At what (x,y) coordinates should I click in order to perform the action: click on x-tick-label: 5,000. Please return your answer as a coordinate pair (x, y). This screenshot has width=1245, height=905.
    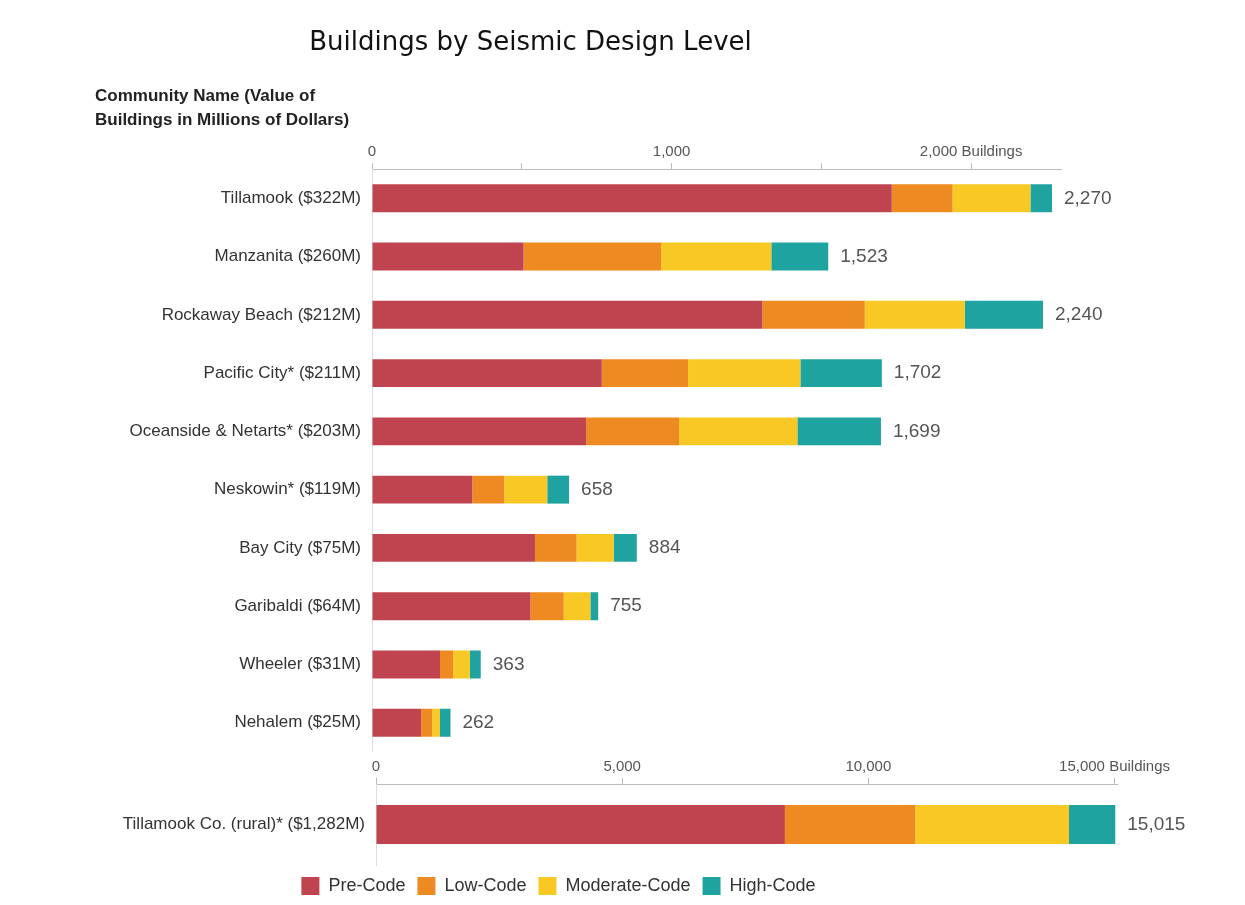
    Looking at the image, I should click on (622, 766).